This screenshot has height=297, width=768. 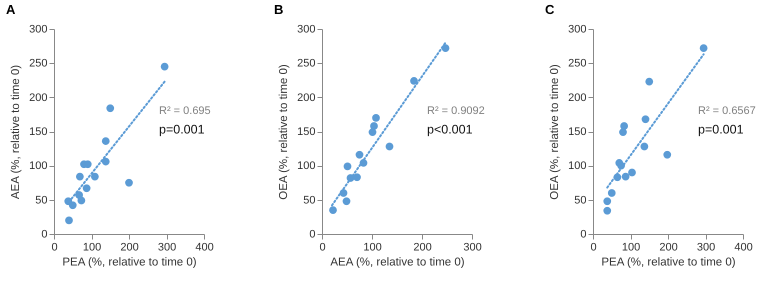 What do you see at coordinates (279, 9) in the screenshot?
I see `chart-title: B` at bounding box center [279, 9].